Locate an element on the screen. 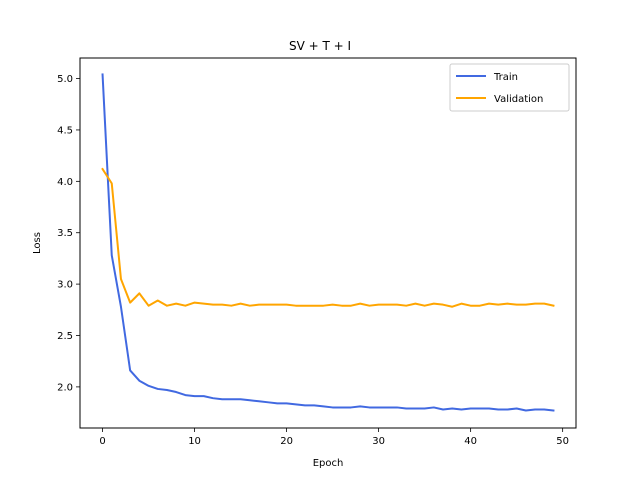 This screenshot has width=640, height=480. y-tick-label: 3.5 is located at coordinates (65, 233).